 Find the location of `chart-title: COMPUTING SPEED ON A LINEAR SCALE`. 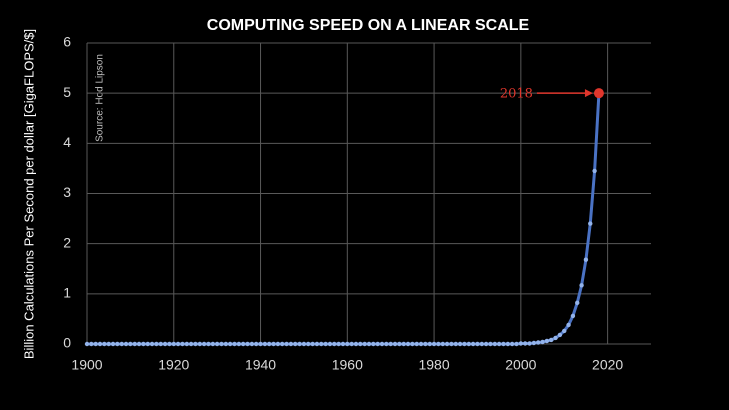

chart-title: COMPUTING SPEED ON A LINEAR SCALE is located at coordinates (368, 25).